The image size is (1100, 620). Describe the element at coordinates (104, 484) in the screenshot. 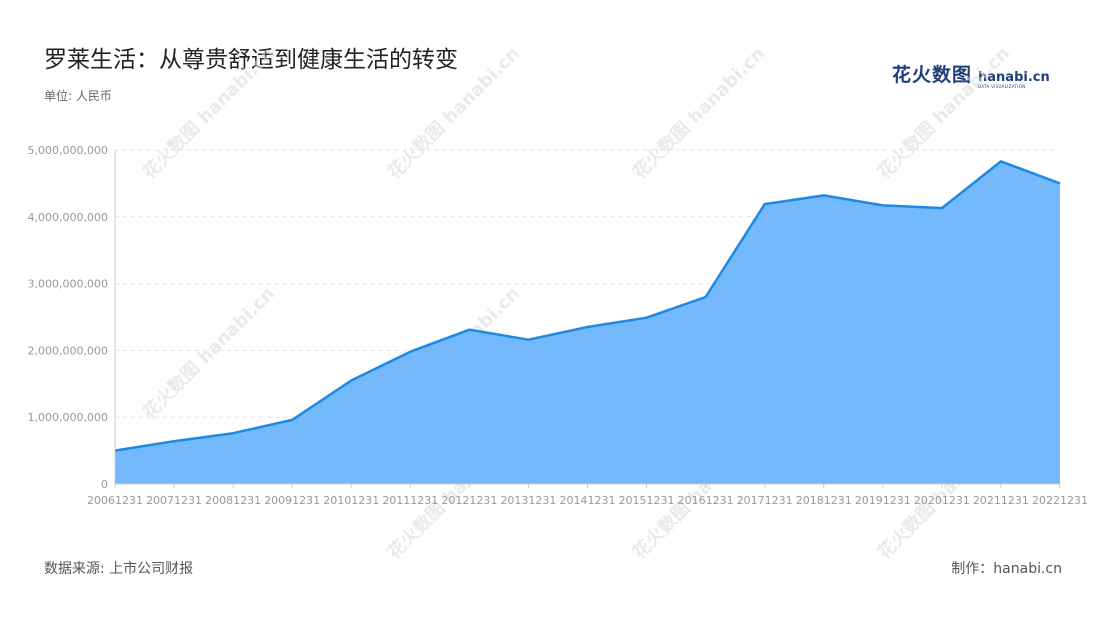

I see `y-tick-label: 0` at that location.